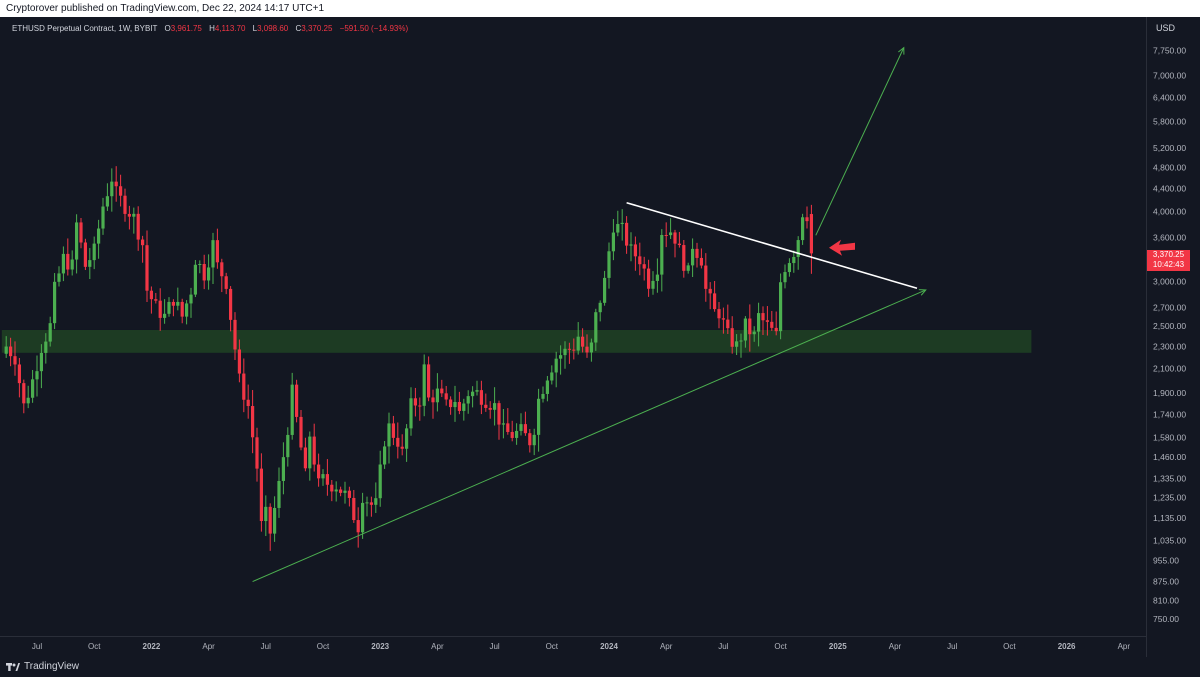 This screenshot has width=1200, height=677. I want to click on time-tick-label: 2022, so click(152, 646).